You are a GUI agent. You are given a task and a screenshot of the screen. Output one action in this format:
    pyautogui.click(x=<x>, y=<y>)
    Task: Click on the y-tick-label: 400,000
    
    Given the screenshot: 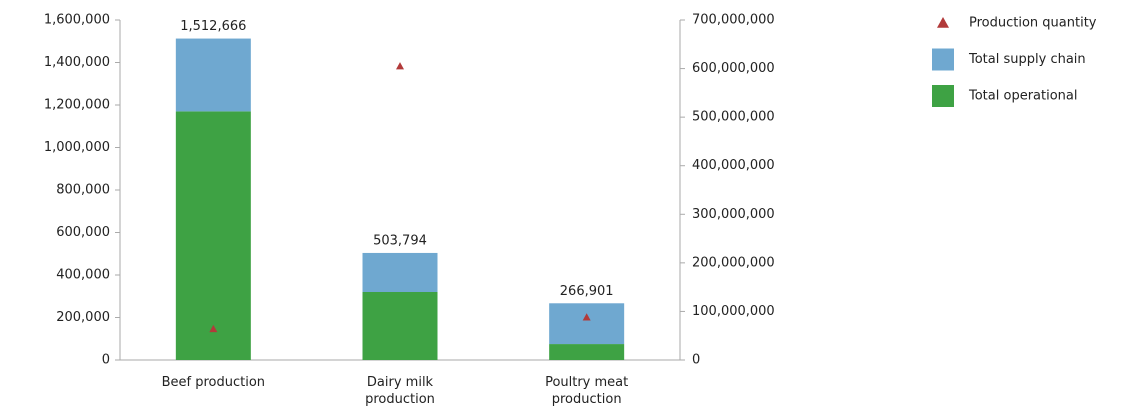 What is the action you would take?
    pyautogui.click(x=83, y=275)
    